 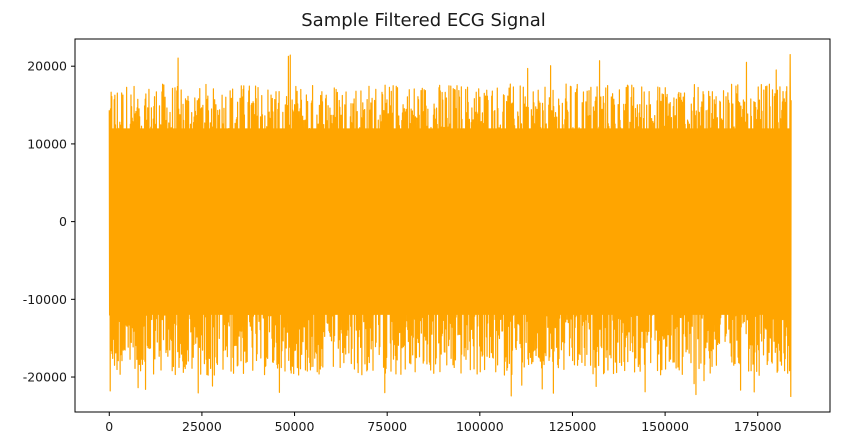 What do you see at coordinates (758, 426) in the screenshot?
I see `x-tick-label: 175000` at bounding box center [758, 426].